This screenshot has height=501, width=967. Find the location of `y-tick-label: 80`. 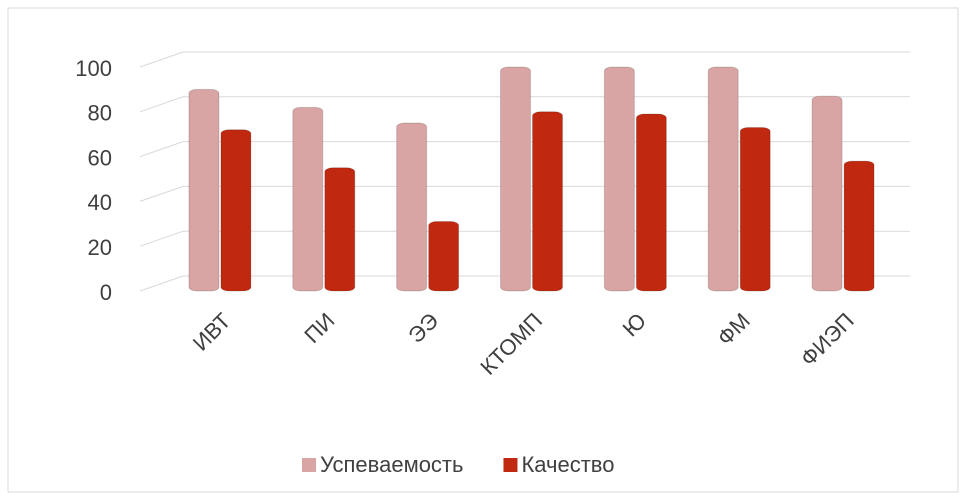

y-tick-label: 80 is located at coordinates (100, 113).